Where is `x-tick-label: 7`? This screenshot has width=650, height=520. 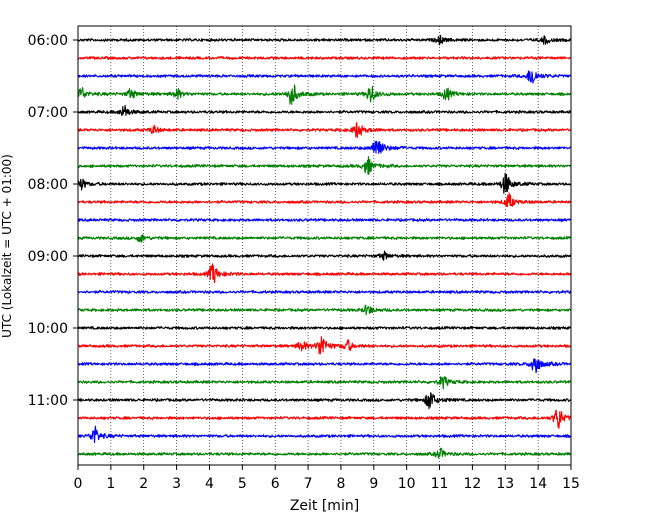 x-tick-label: 7 is located at coordinates (308, 484).